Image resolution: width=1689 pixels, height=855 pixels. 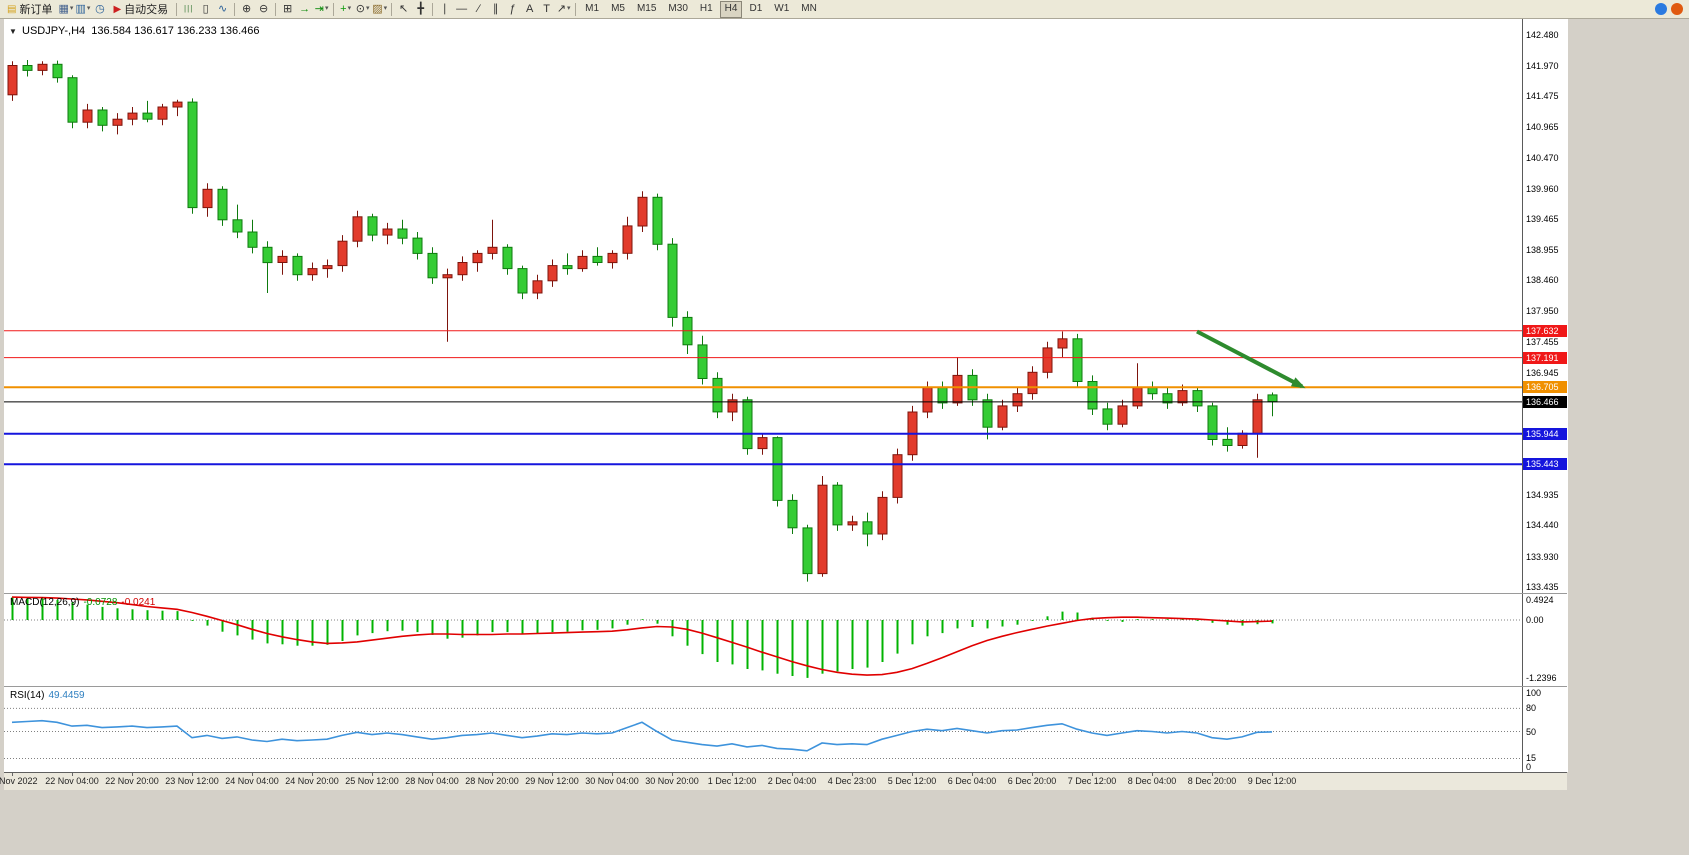 I want to click on rsi-line, so click(x=642, y=735).